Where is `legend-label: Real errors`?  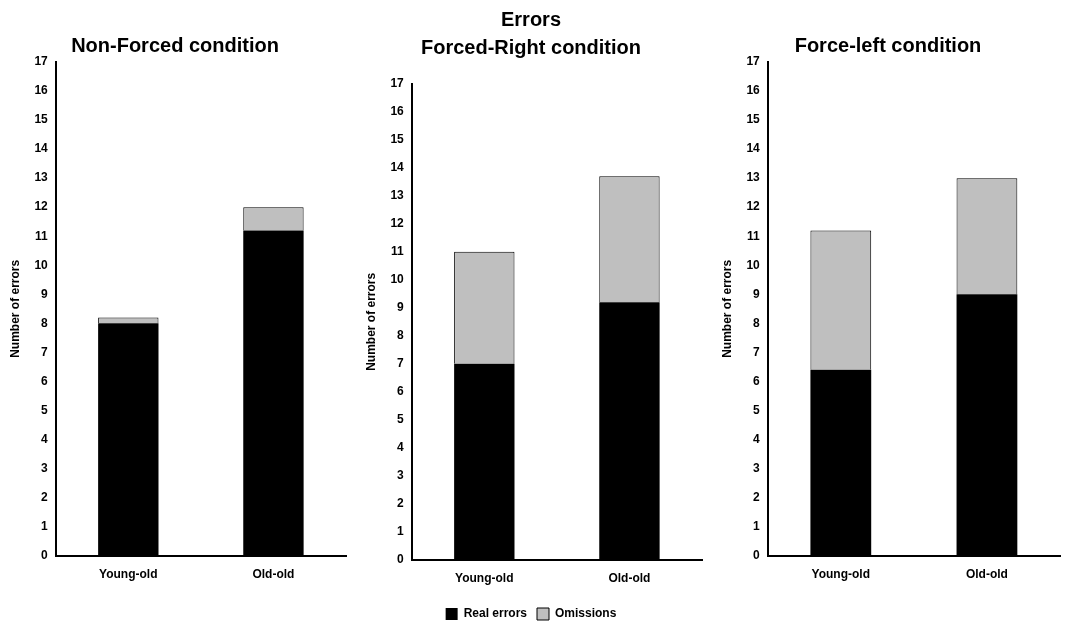 legend-label: Real errors is located at coordinates (495, 613).